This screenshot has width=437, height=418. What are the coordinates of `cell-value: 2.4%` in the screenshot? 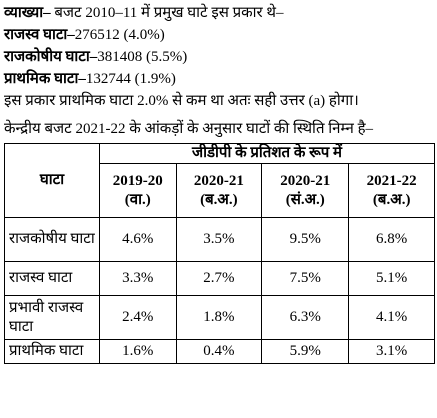 It's located at (138, 317).